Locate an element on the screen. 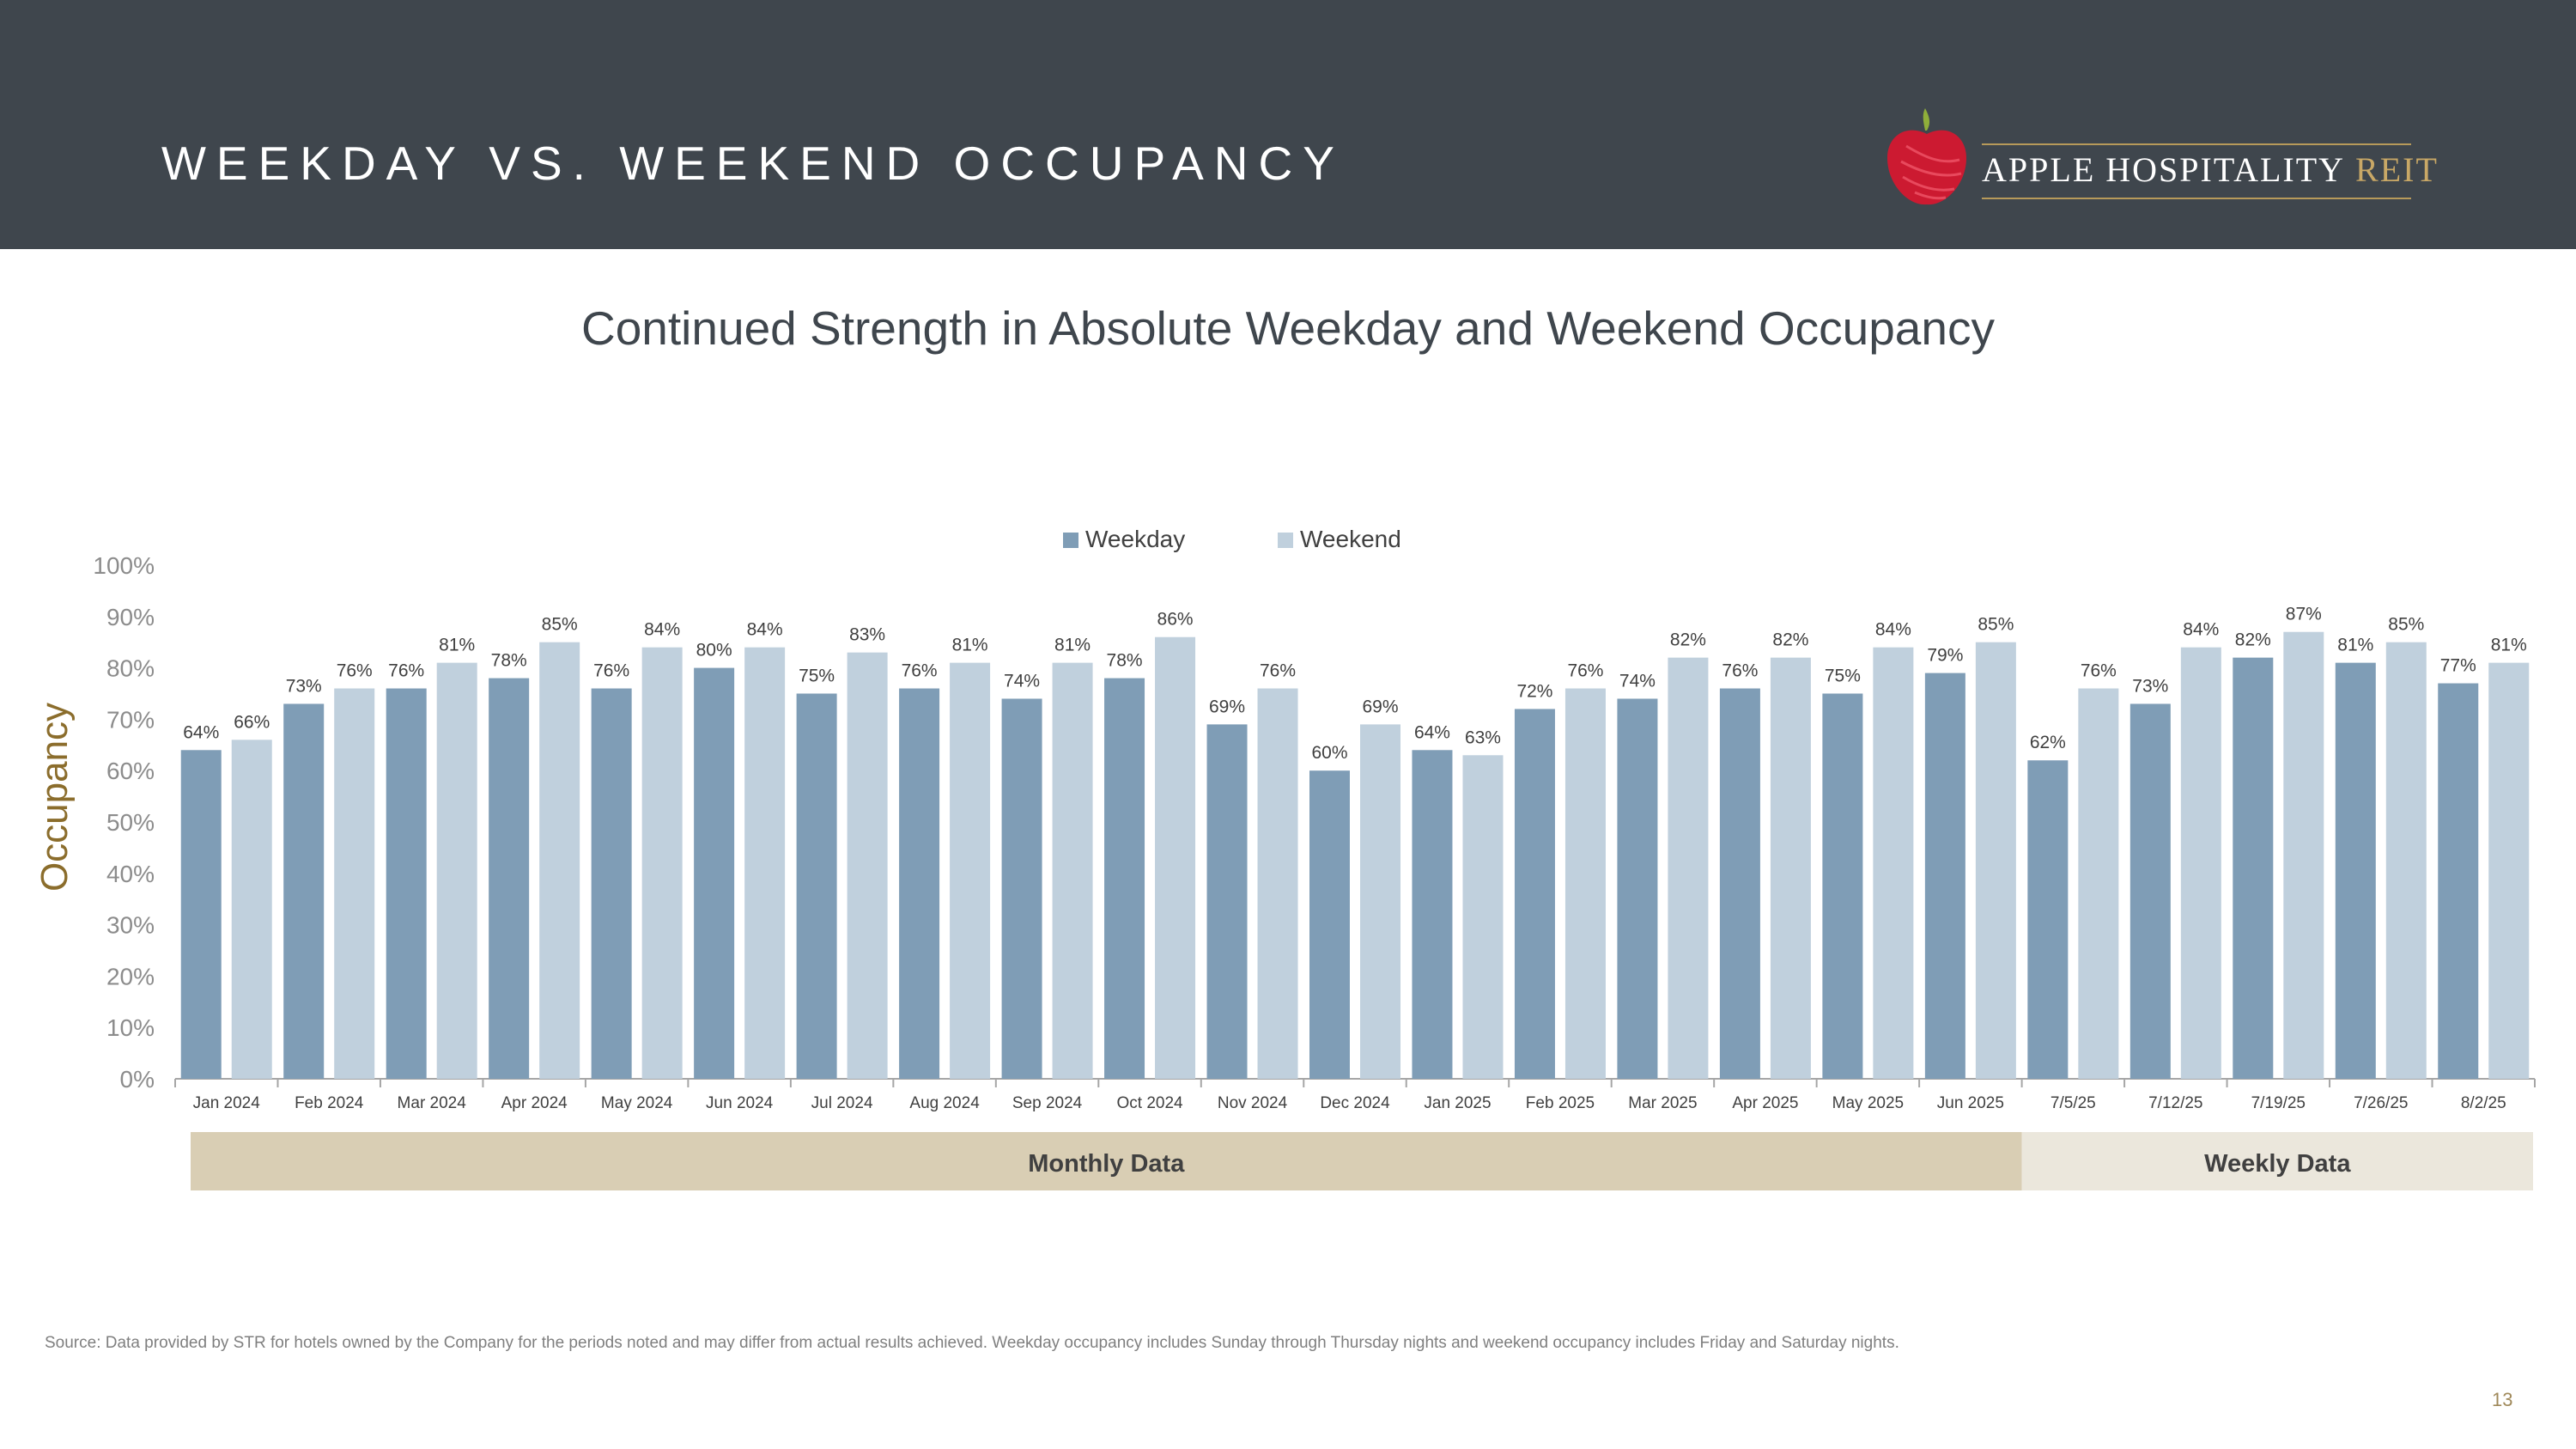  x-tick-label: Jun 2024 is located at coordinates (740, 1103).